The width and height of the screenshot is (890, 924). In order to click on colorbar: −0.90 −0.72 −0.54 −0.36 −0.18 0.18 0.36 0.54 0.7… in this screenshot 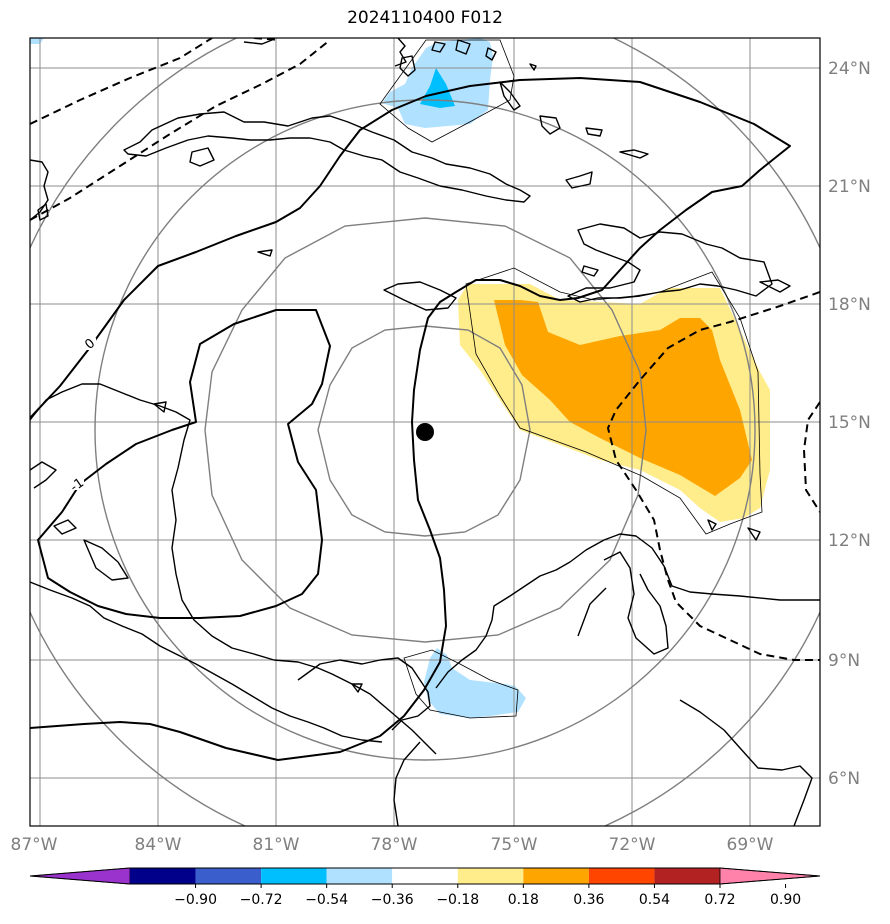, I will do `click(425, 887)`.